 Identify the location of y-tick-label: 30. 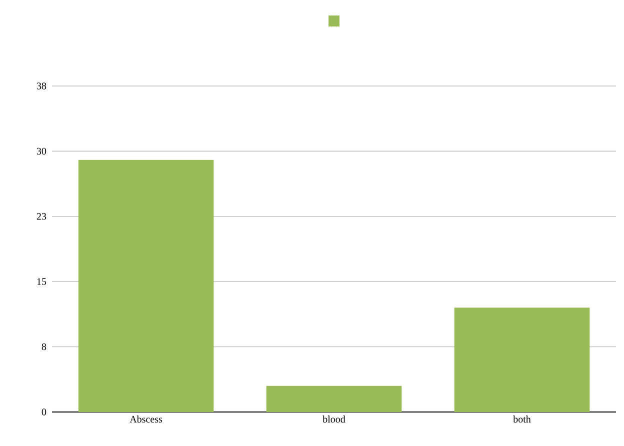
(41, 151).